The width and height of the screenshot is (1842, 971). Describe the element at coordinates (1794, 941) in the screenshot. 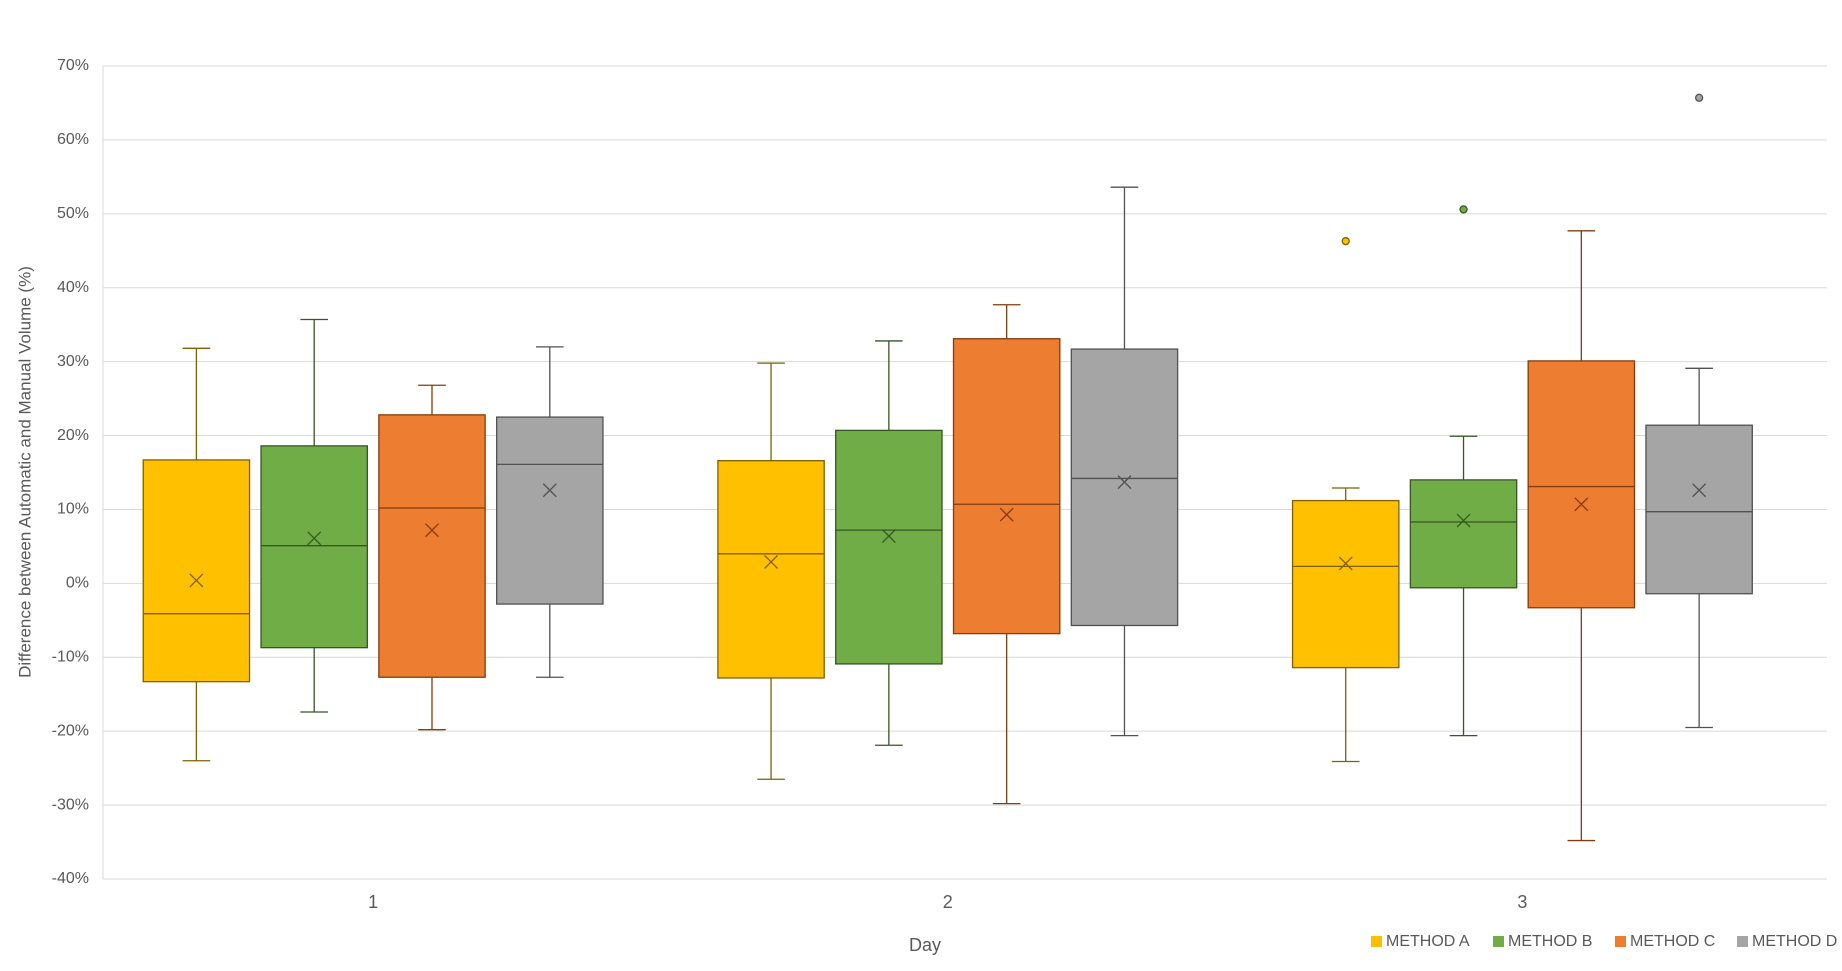

I see `legend-label: METHOD D` at that location.